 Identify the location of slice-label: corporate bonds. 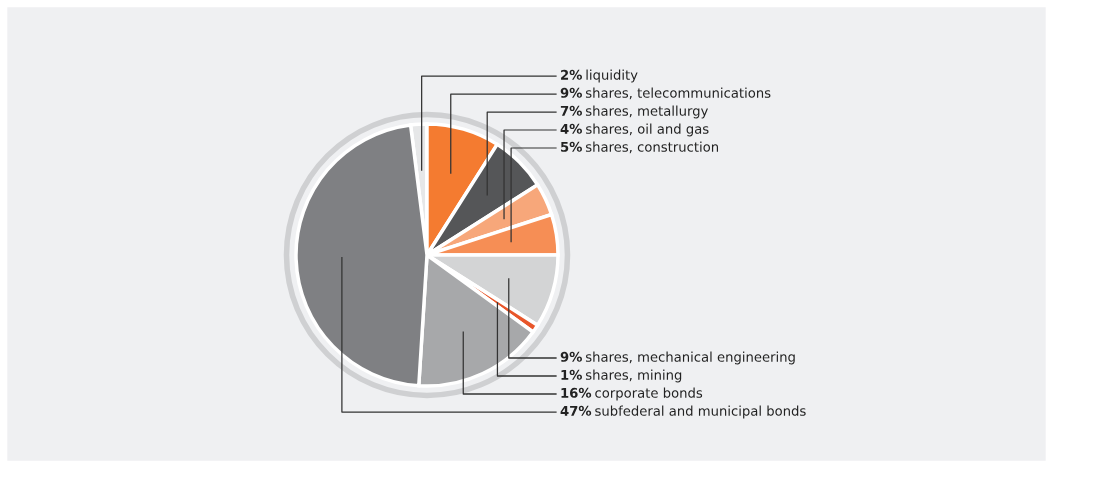
(649, 394).